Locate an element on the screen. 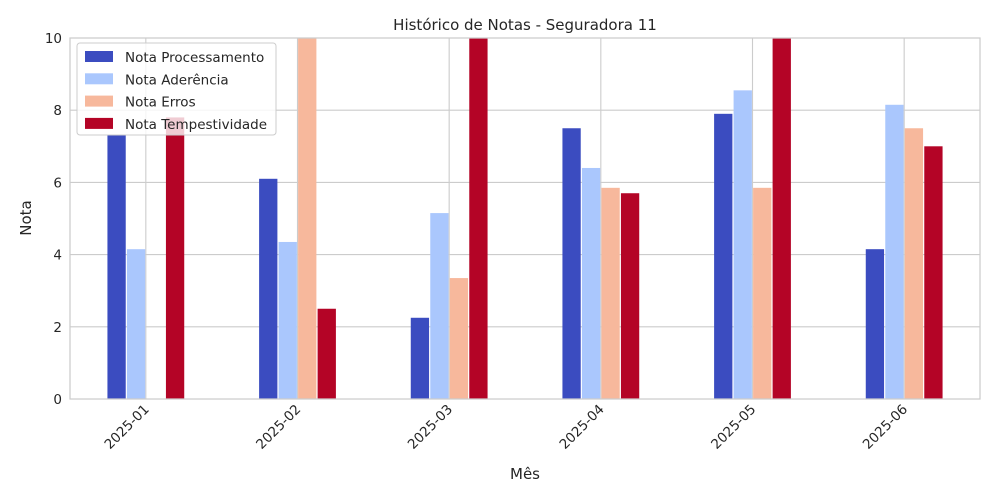 Image resolution: width=1000 pixels, height=500 pixels. chart-title: Histórico de Notas - Seguradora 11 is located at coordinates (525, 25).